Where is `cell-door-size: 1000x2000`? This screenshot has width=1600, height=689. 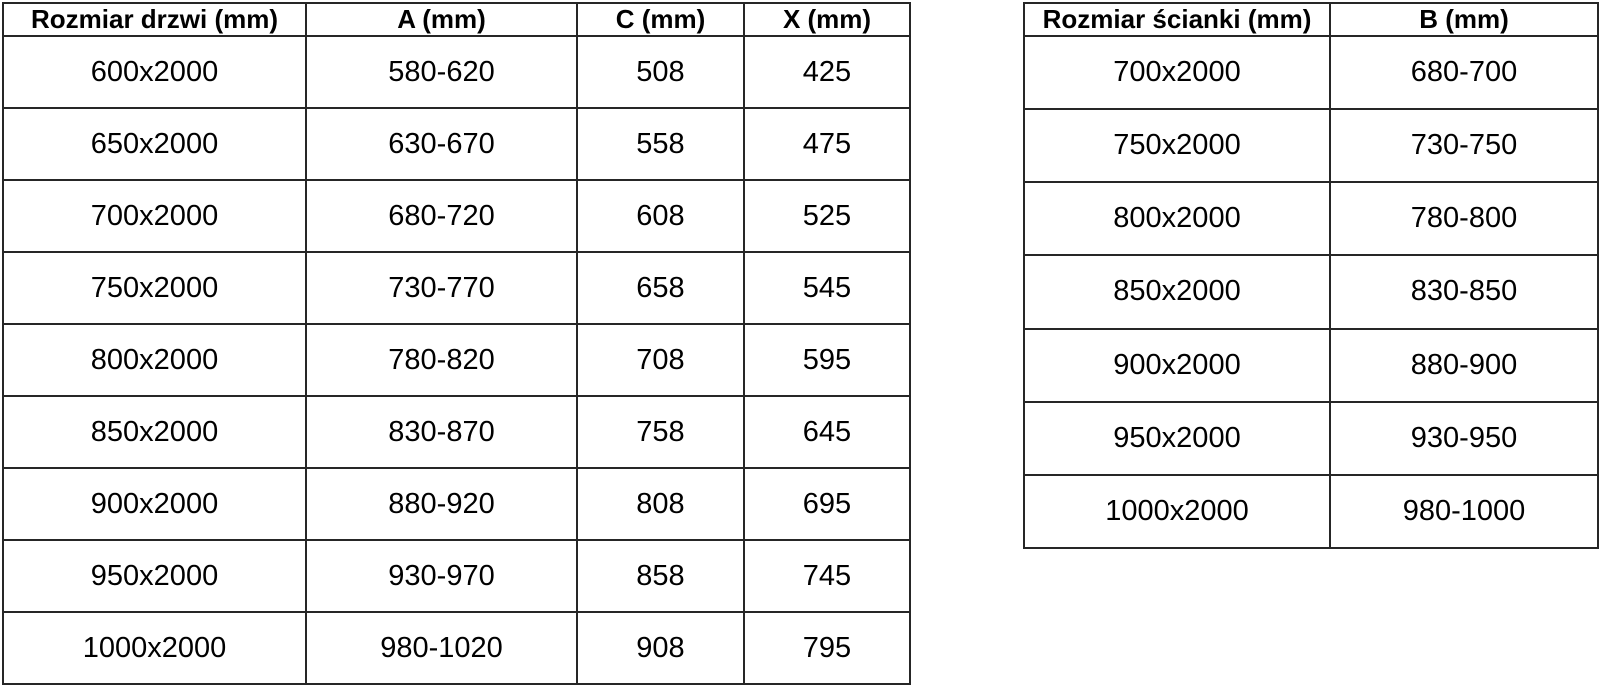
cell-door-size: 1000x2000 is located at coordinates (154, 648).